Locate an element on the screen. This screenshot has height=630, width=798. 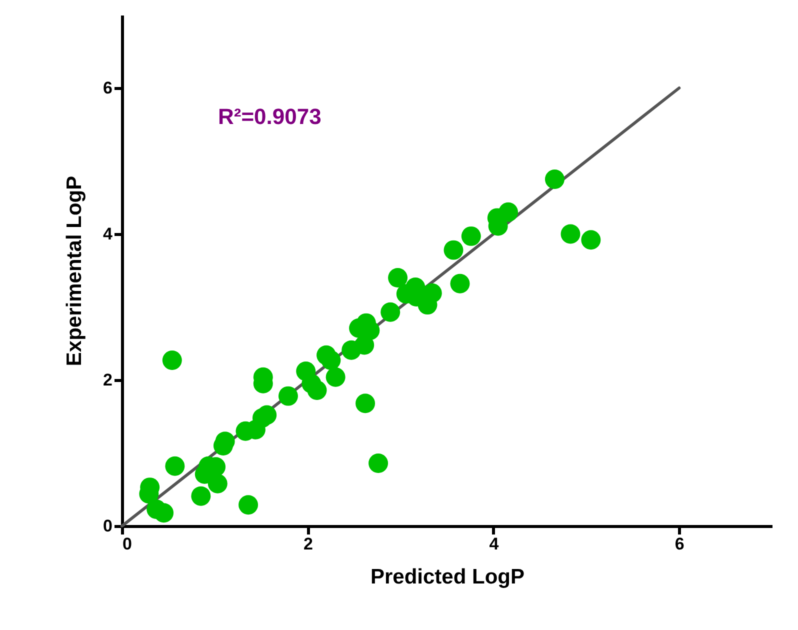
x-axis-title: Predicted LogP is located at coordinates (447, 577).